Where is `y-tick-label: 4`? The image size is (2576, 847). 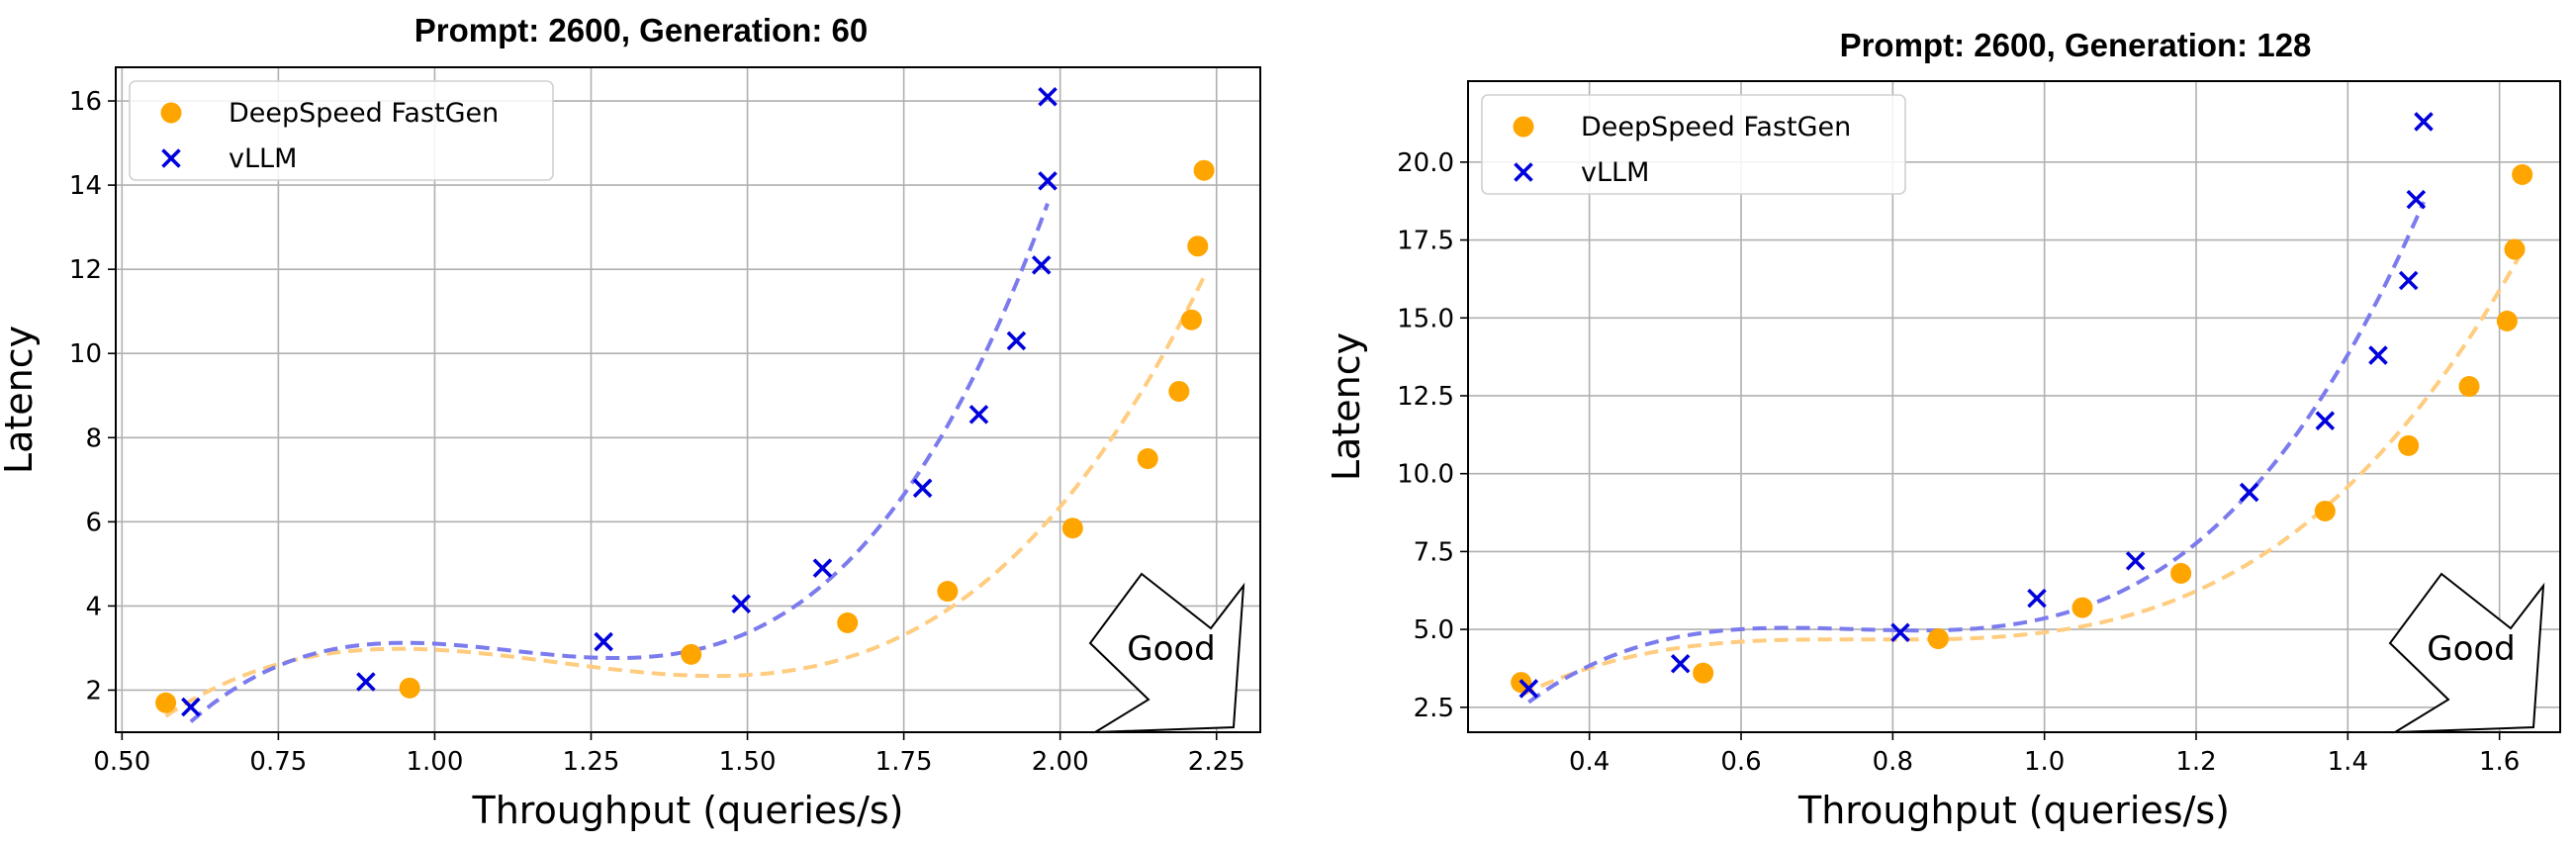
y-tick-label: 4 is located at coordinates (93, 606).